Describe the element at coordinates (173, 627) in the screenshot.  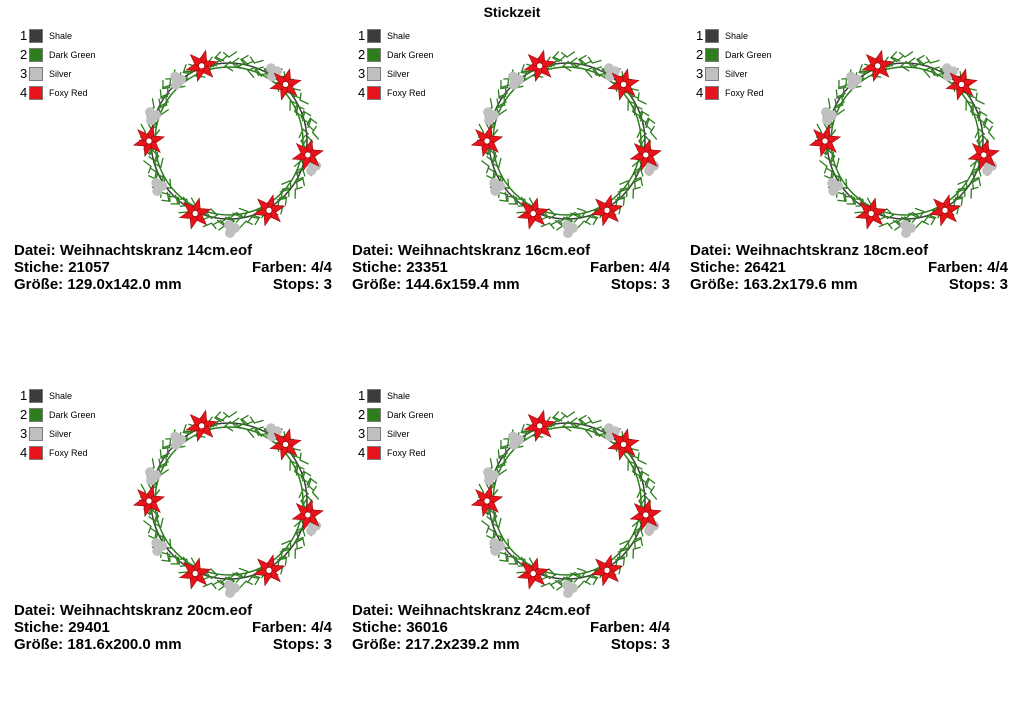
I see `info-line: Stiche: 29401 Farben: 4/4` at that location.